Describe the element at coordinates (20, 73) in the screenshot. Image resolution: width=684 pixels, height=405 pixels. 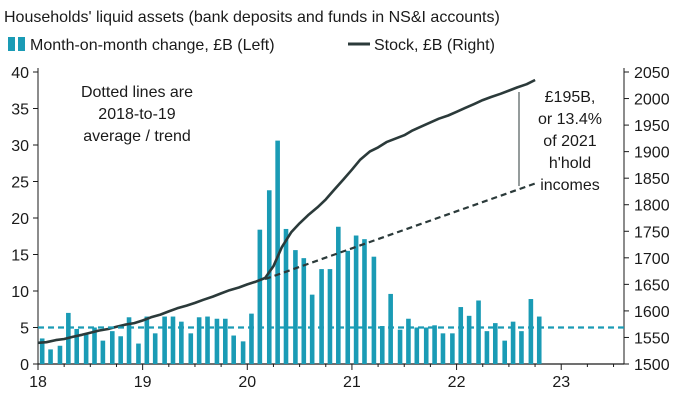
I see `y-left-tick-label: 40` at that location.